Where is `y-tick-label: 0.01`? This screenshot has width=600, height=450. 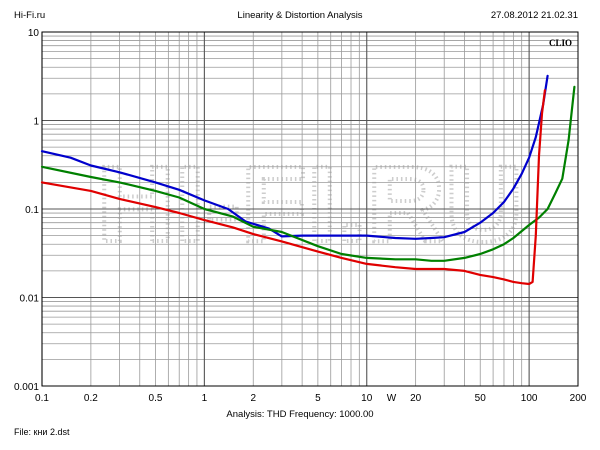
y-tick-label: 0.01 is located at coordinates (30, 299).